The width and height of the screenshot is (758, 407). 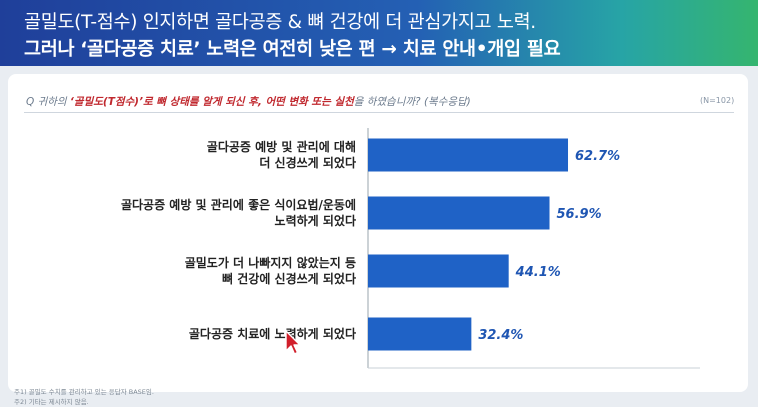 I want to click on mouse-cursor-icon, so click(x=293, y=342).